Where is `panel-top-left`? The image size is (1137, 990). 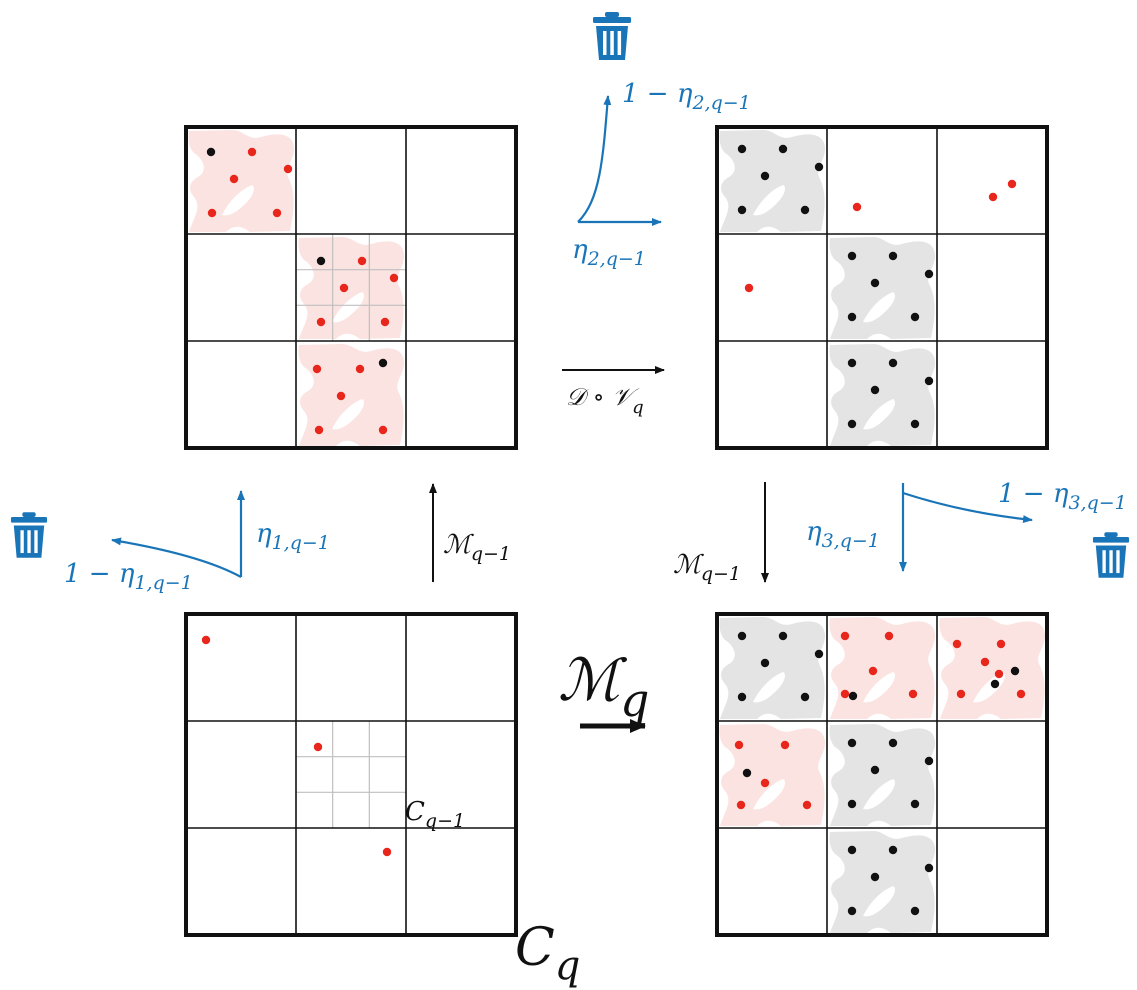 panel-top-left is located at coordinates (351, 287).